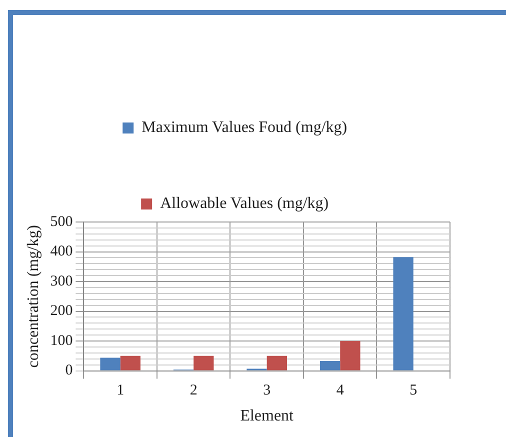 The height and width of the screenshot is (437, 506). What do you see at coordinates (244, 203) in the screenshot?
I see `legend-label: Allowable Values (mg/kg)` at bounding box center [244, 203].